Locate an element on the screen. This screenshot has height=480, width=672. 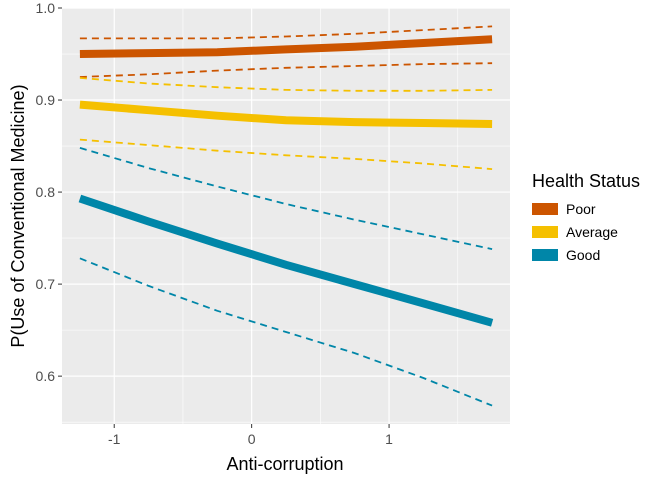
legend-label-good: Good is located at coordinates (583, 255).